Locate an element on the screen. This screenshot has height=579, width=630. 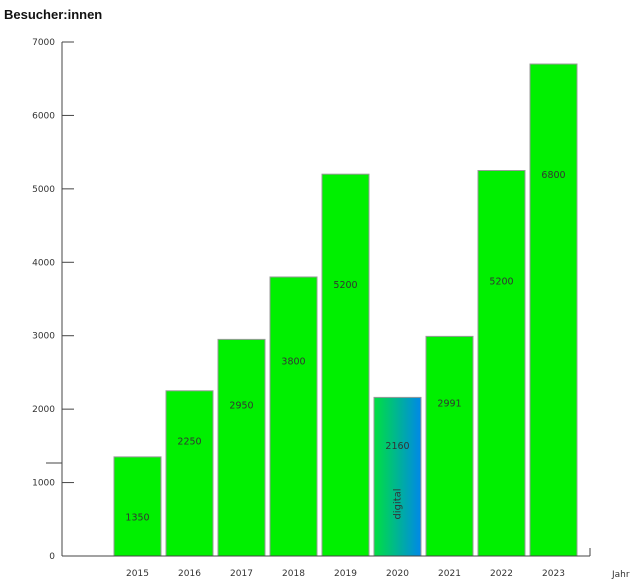
bar-label-2020: 2160 is located at coordinates (397, 446).